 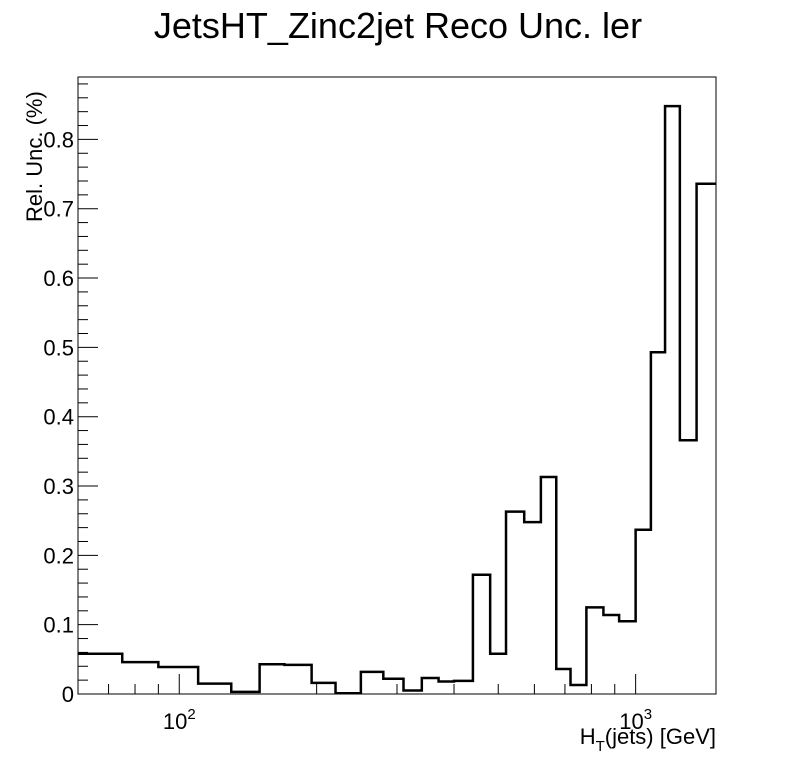 I want to click on x-axis-label-rest: (jets) [GeV], so click(x=660, y=736).